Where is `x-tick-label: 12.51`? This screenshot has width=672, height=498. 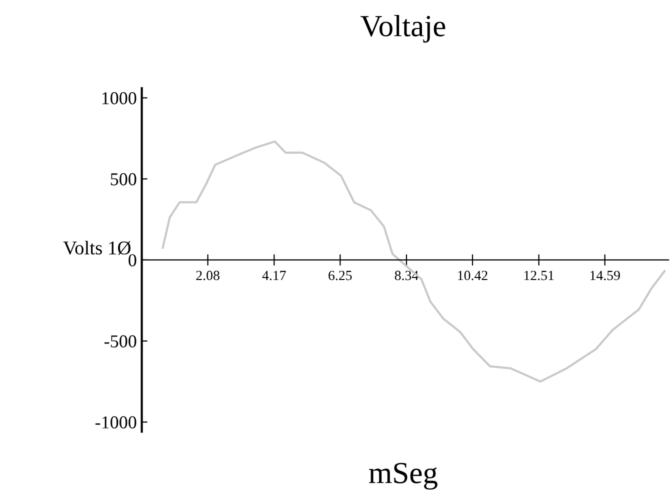 x-tick-label: 12.51 is located at coordinates (539, 275).